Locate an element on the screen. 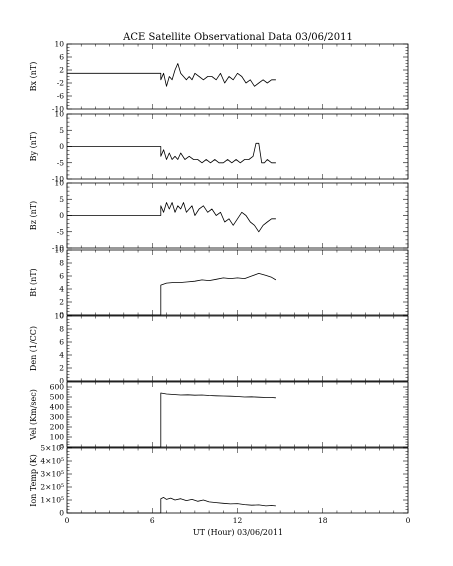  panel-by: 10 5 0 -5 -10 By (nT) is located at coordinates (219, 147).